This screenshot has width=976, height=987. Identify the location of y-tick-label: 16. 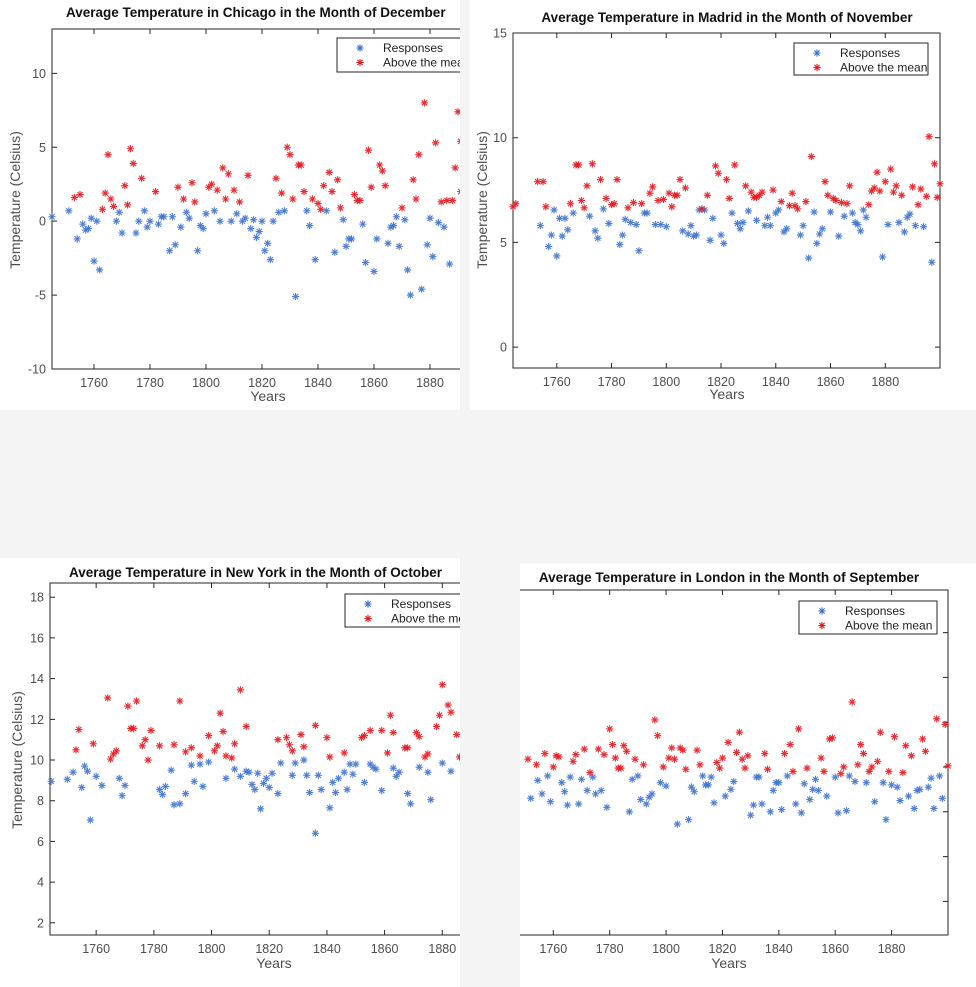
(37, 638).